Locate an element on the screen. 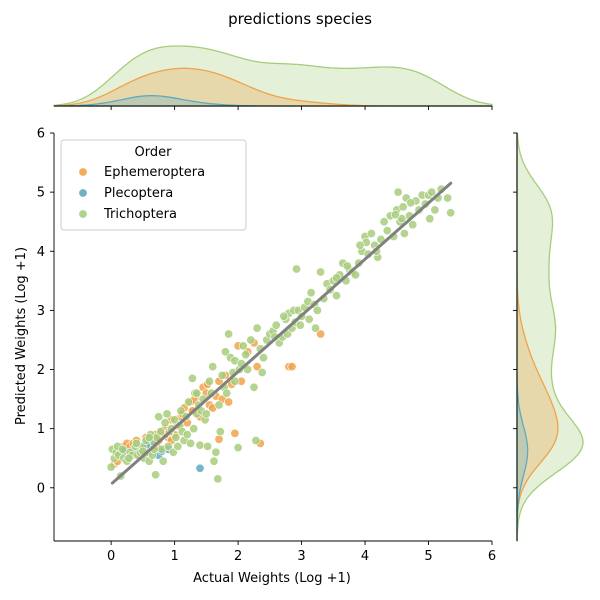 This screenshot has width=600, height=600. y-tick-label: 2 is located at coordinates (41, 370).